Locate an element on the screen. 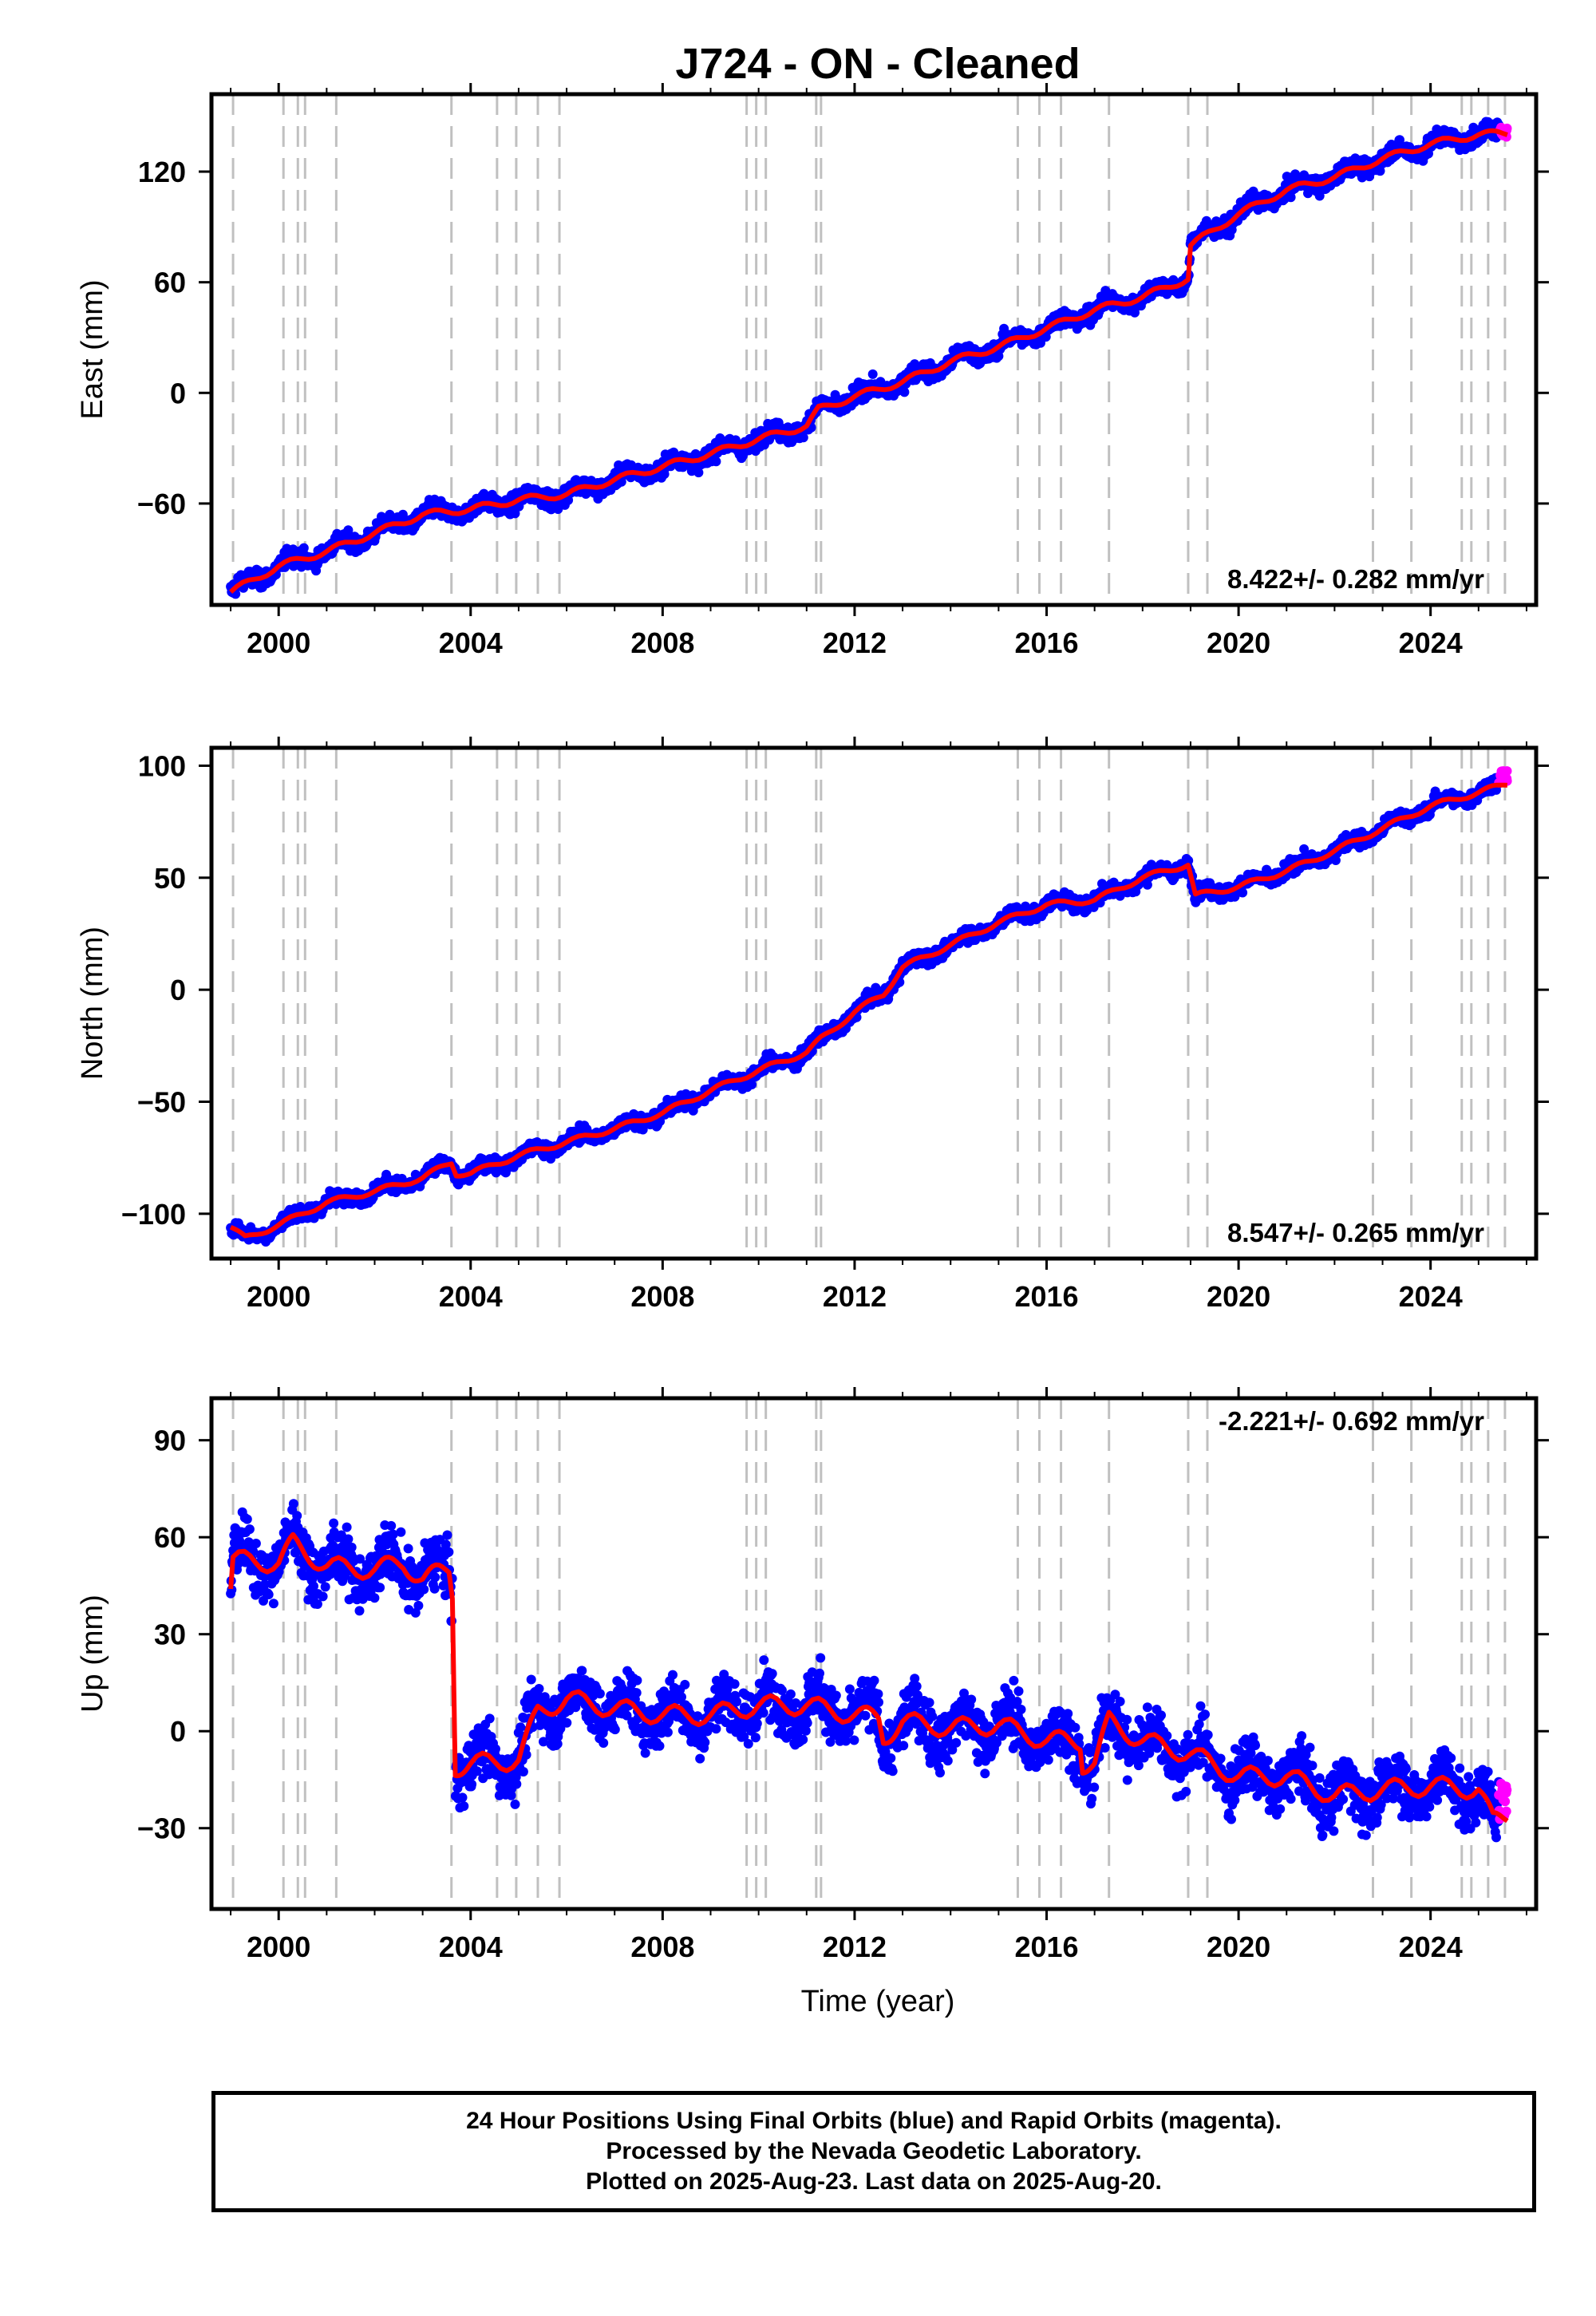 Image resolution: width=1596 pixels, height=2316 pixels. y-tick-label: 0 is located at coordinates (178, 393).